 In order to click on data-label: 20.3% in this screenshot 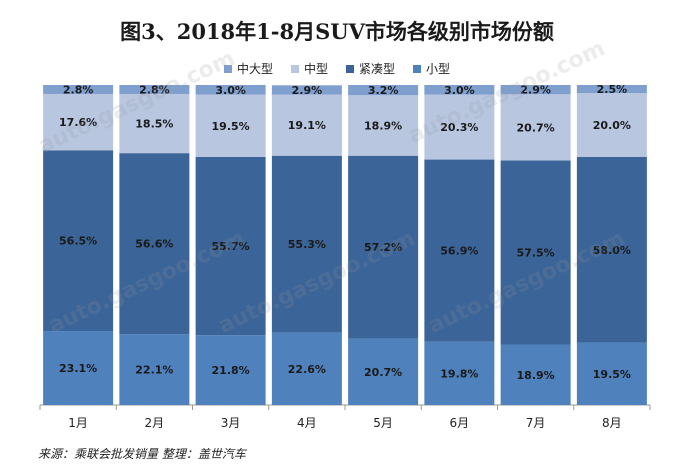, I will do `click(459, 127)`.